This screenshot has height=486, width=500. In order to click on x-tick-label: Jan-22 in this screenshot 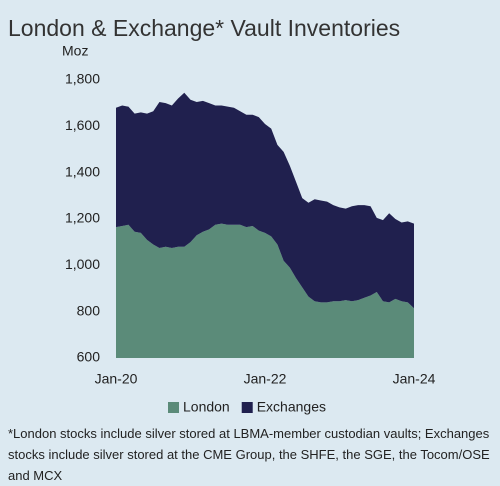, I will do `click(265, 379)`.